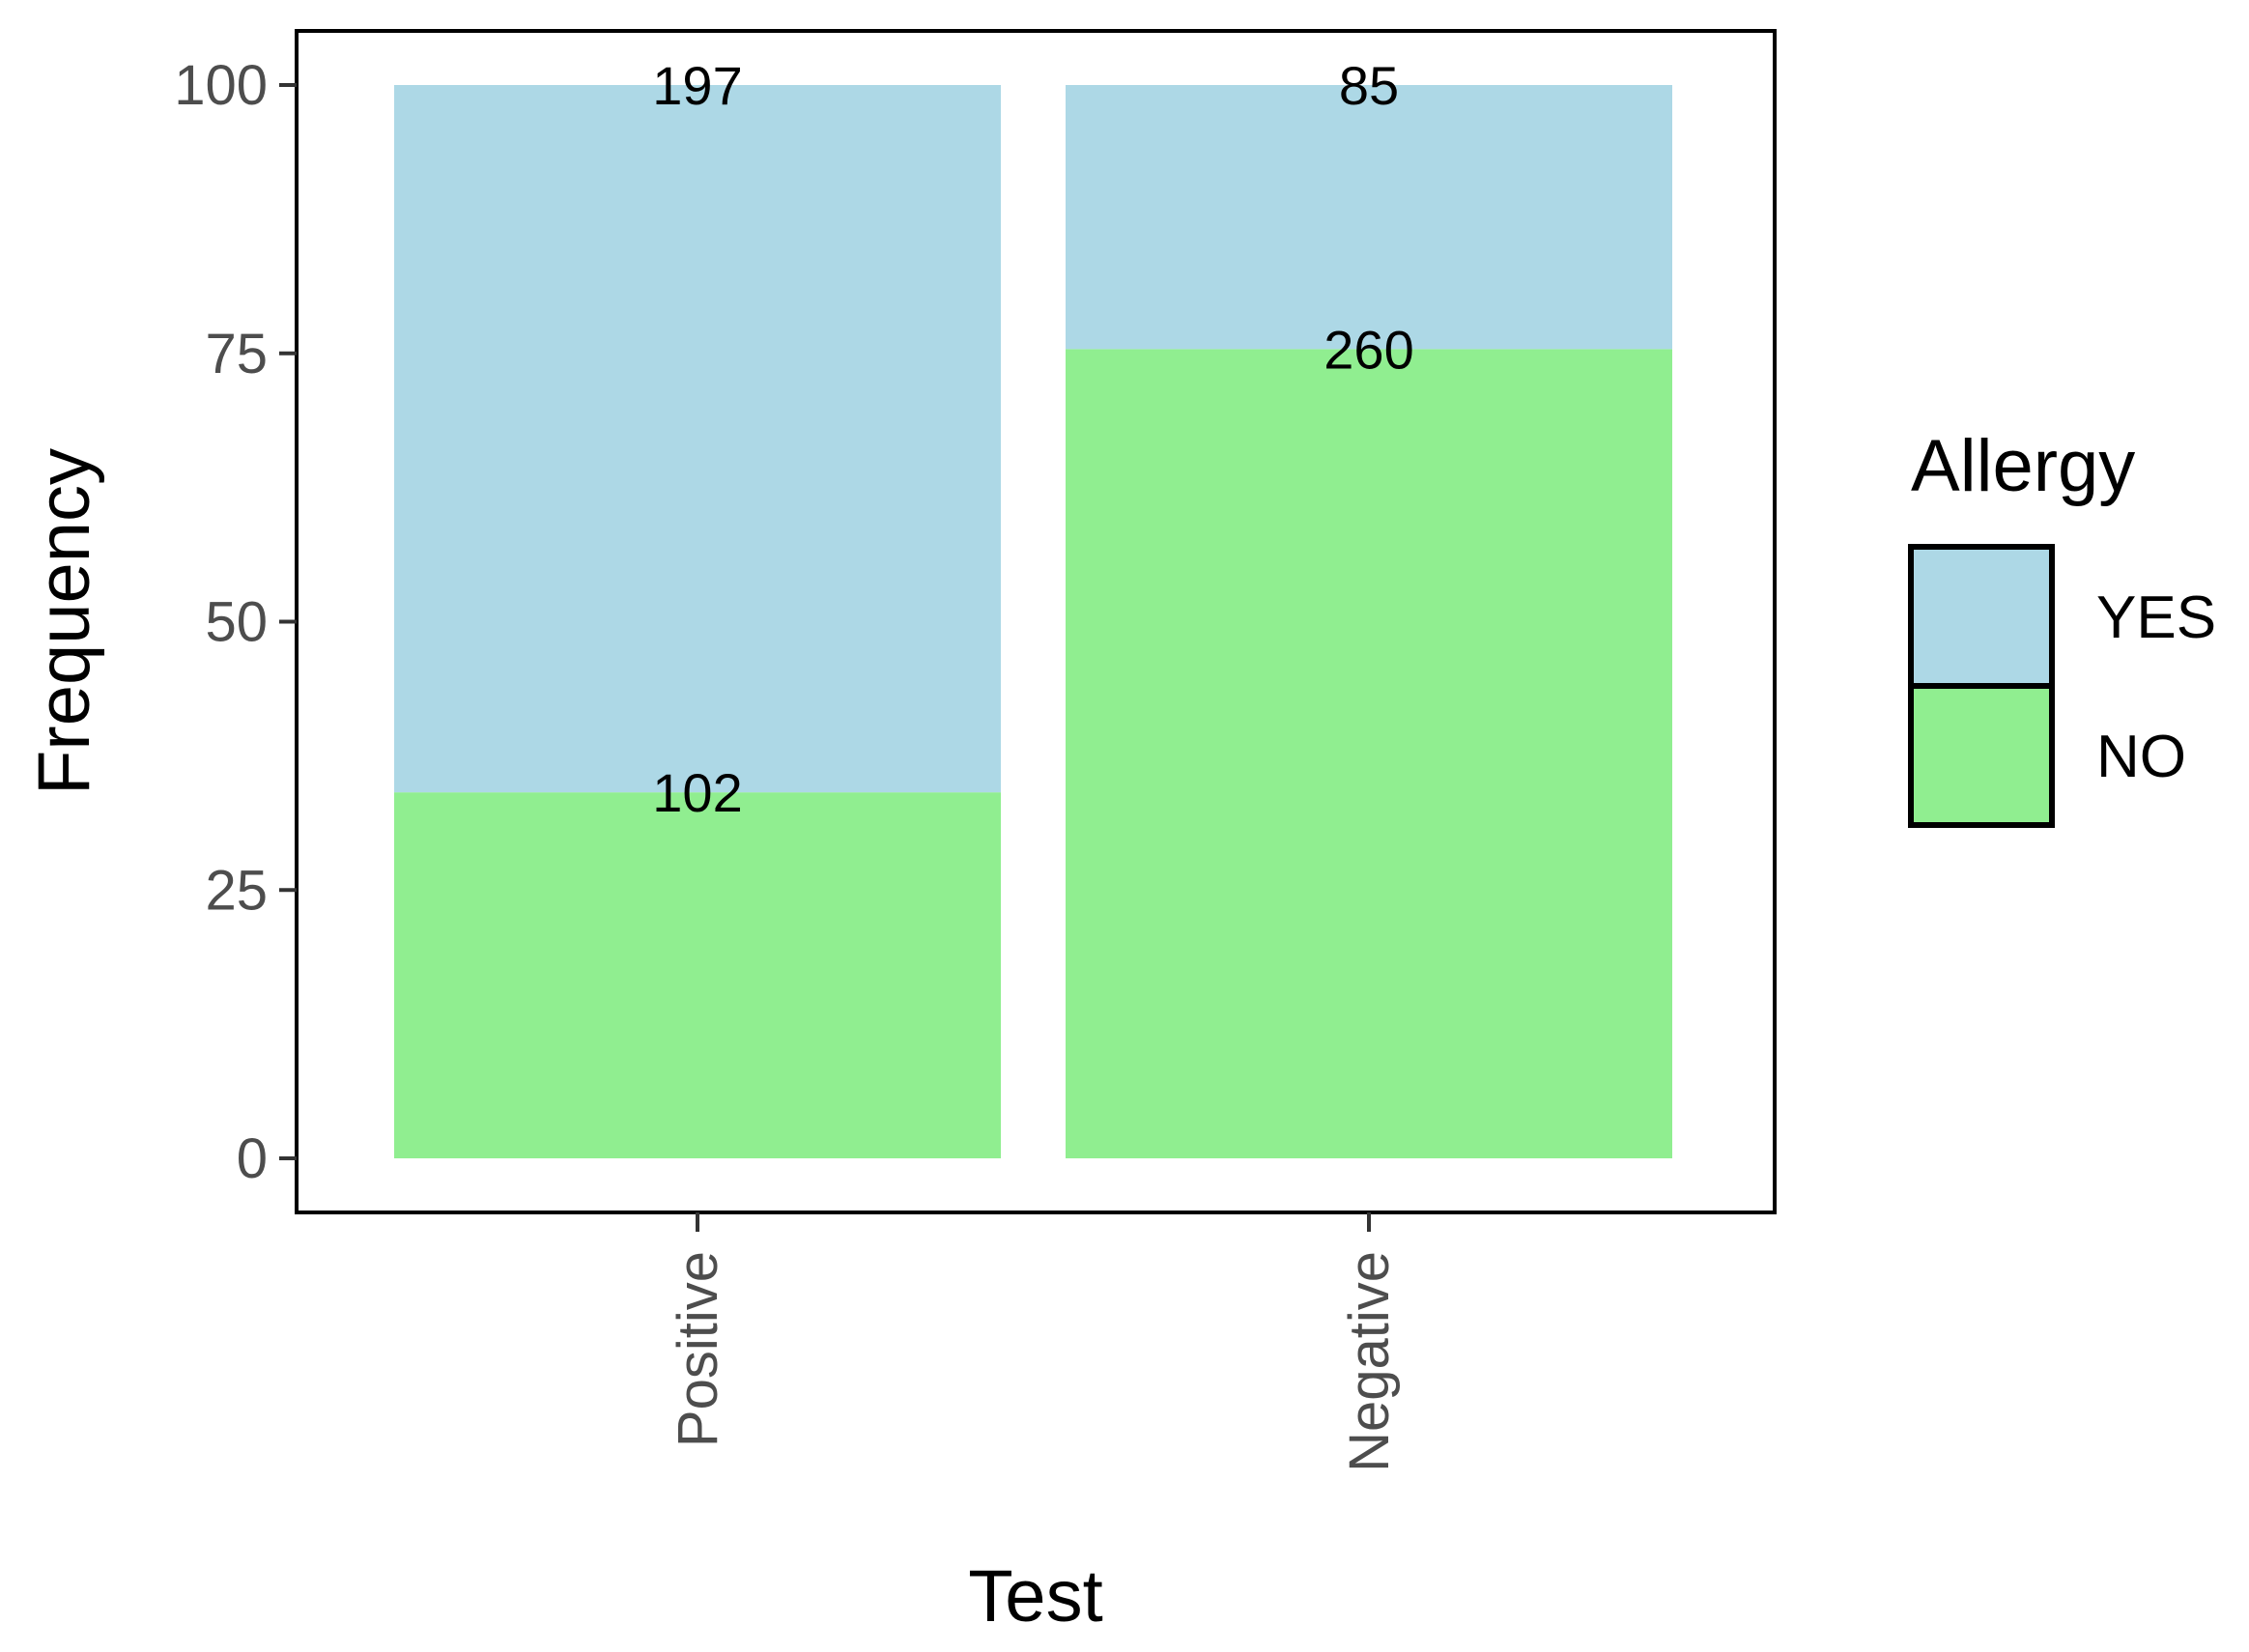 The width and height of the screenshot is (2249, 1652). What do you see at coordinates (697, 792) in the screenshot?
I see `data-label-positive-no: 102` at bounding box center [697, 792].